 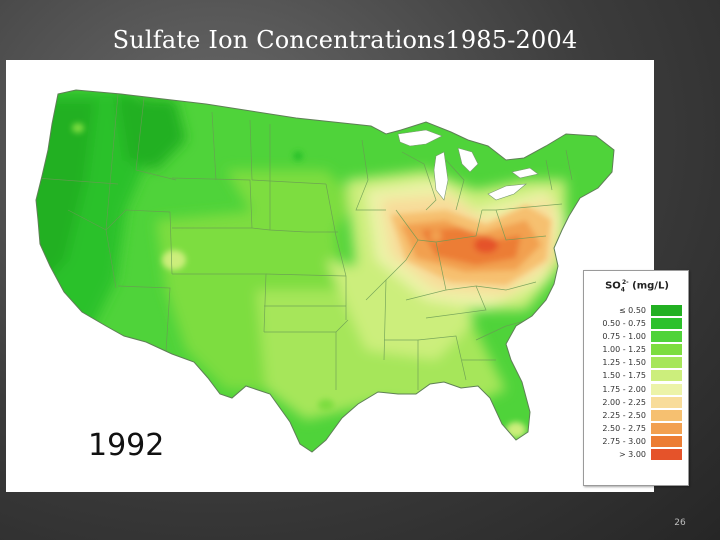 I want to click on legend-row: 2.00 - 2.25, so click(x=637, y=402).